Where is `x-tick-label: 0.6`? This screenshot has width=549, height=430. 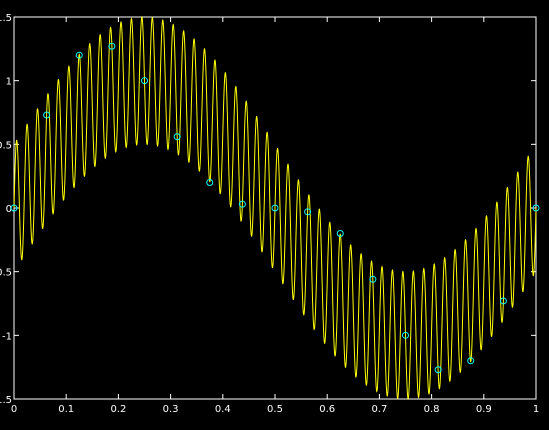
x-tick-label: 0.6 is located at coordinates (327, 409).